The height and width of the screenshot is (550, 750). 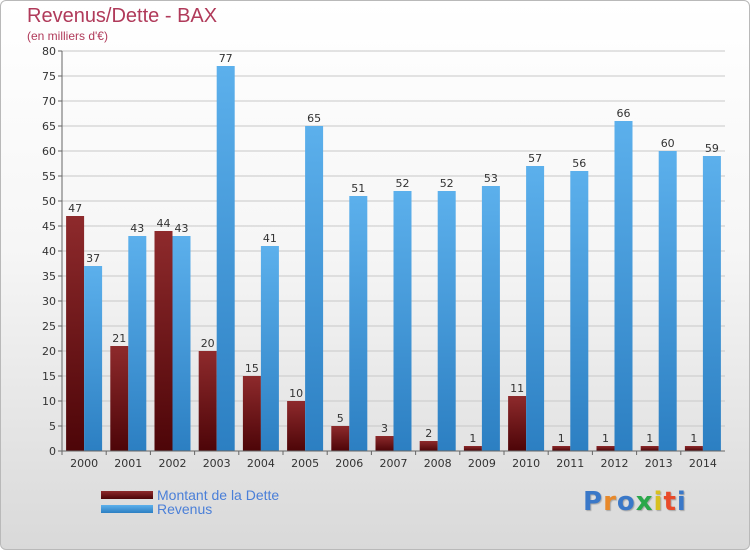 What do you see at coordinates (49, 76) in the screenshot?
I see `y-tick-label: 75` at bounding box center [49, 76].